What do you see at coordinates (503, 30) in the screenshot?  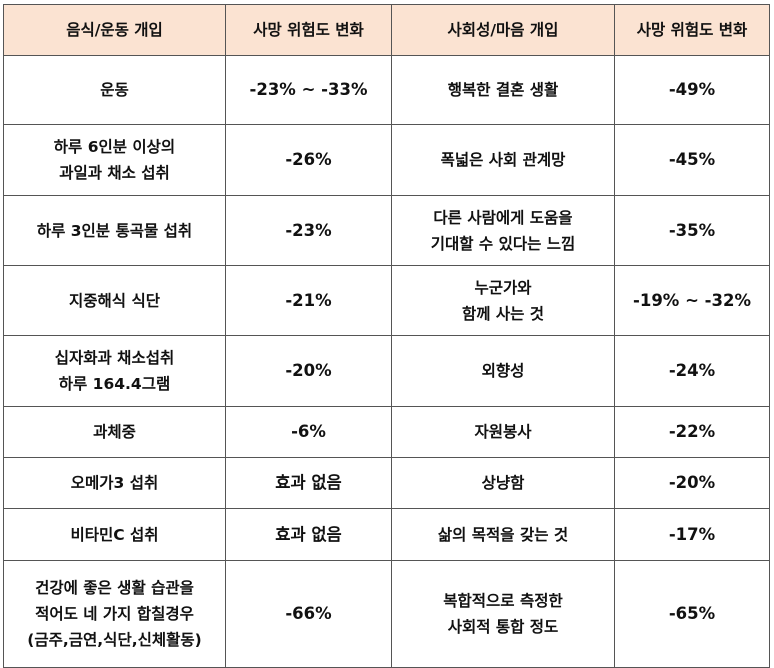 I see `header-social-mind-intervention: 사회성/마음 개입` at bounding box center [503, 30].